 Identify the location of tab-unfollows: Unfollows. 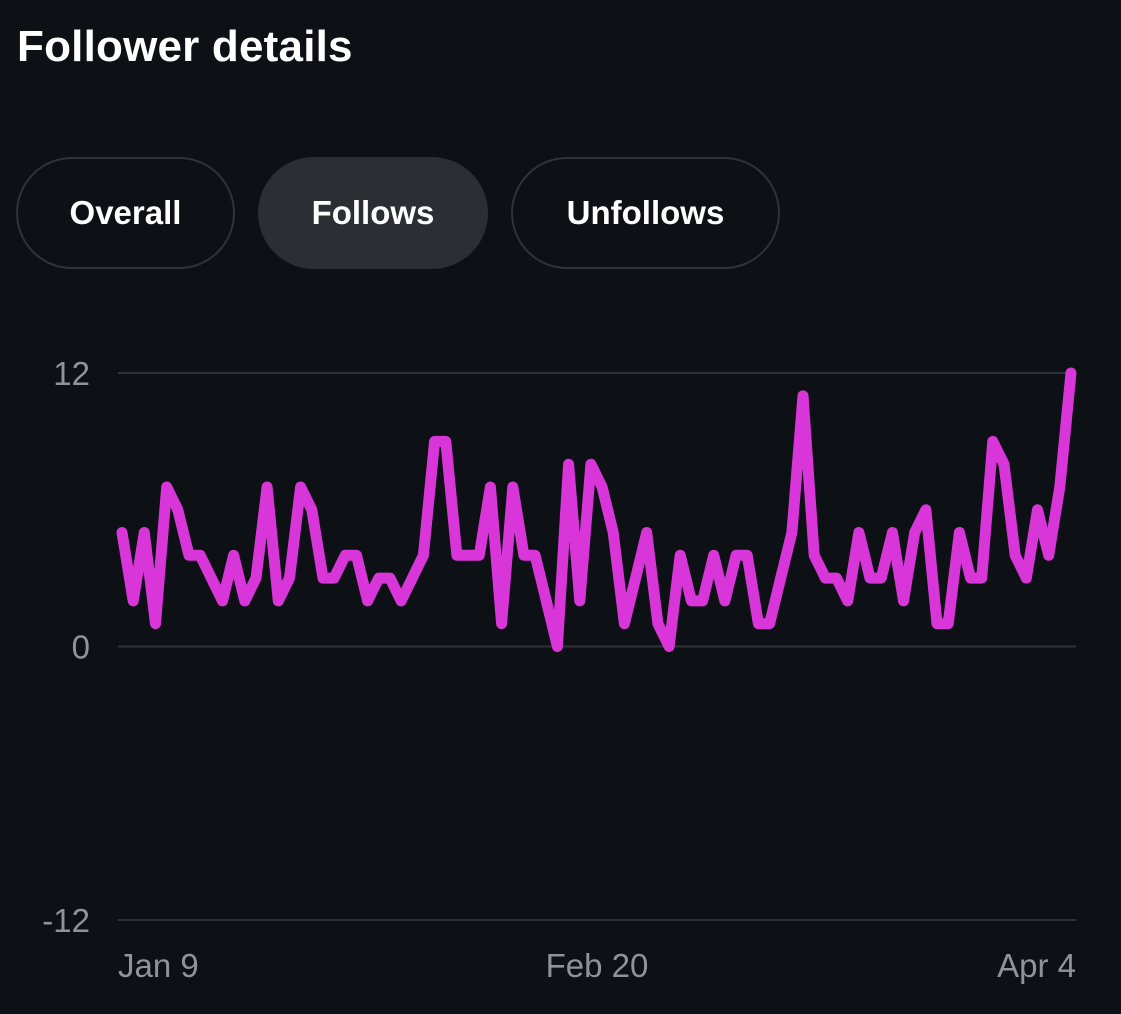
(645, 213).